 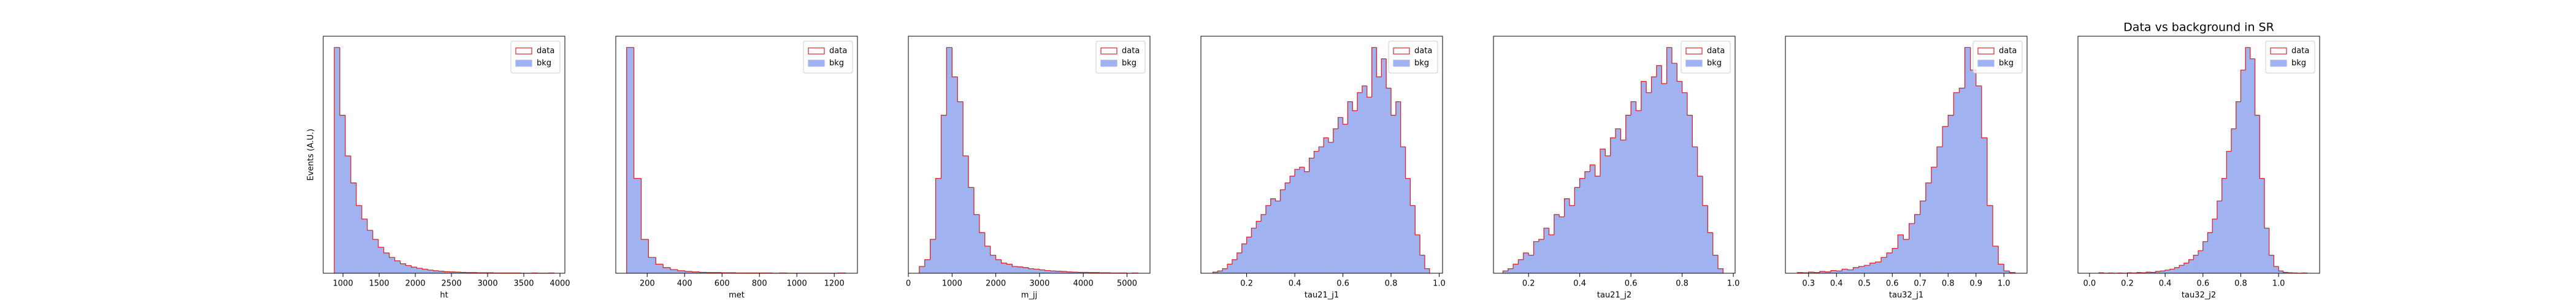 I want to click on x-tick-label: 2000, so click(x=415, y=284).